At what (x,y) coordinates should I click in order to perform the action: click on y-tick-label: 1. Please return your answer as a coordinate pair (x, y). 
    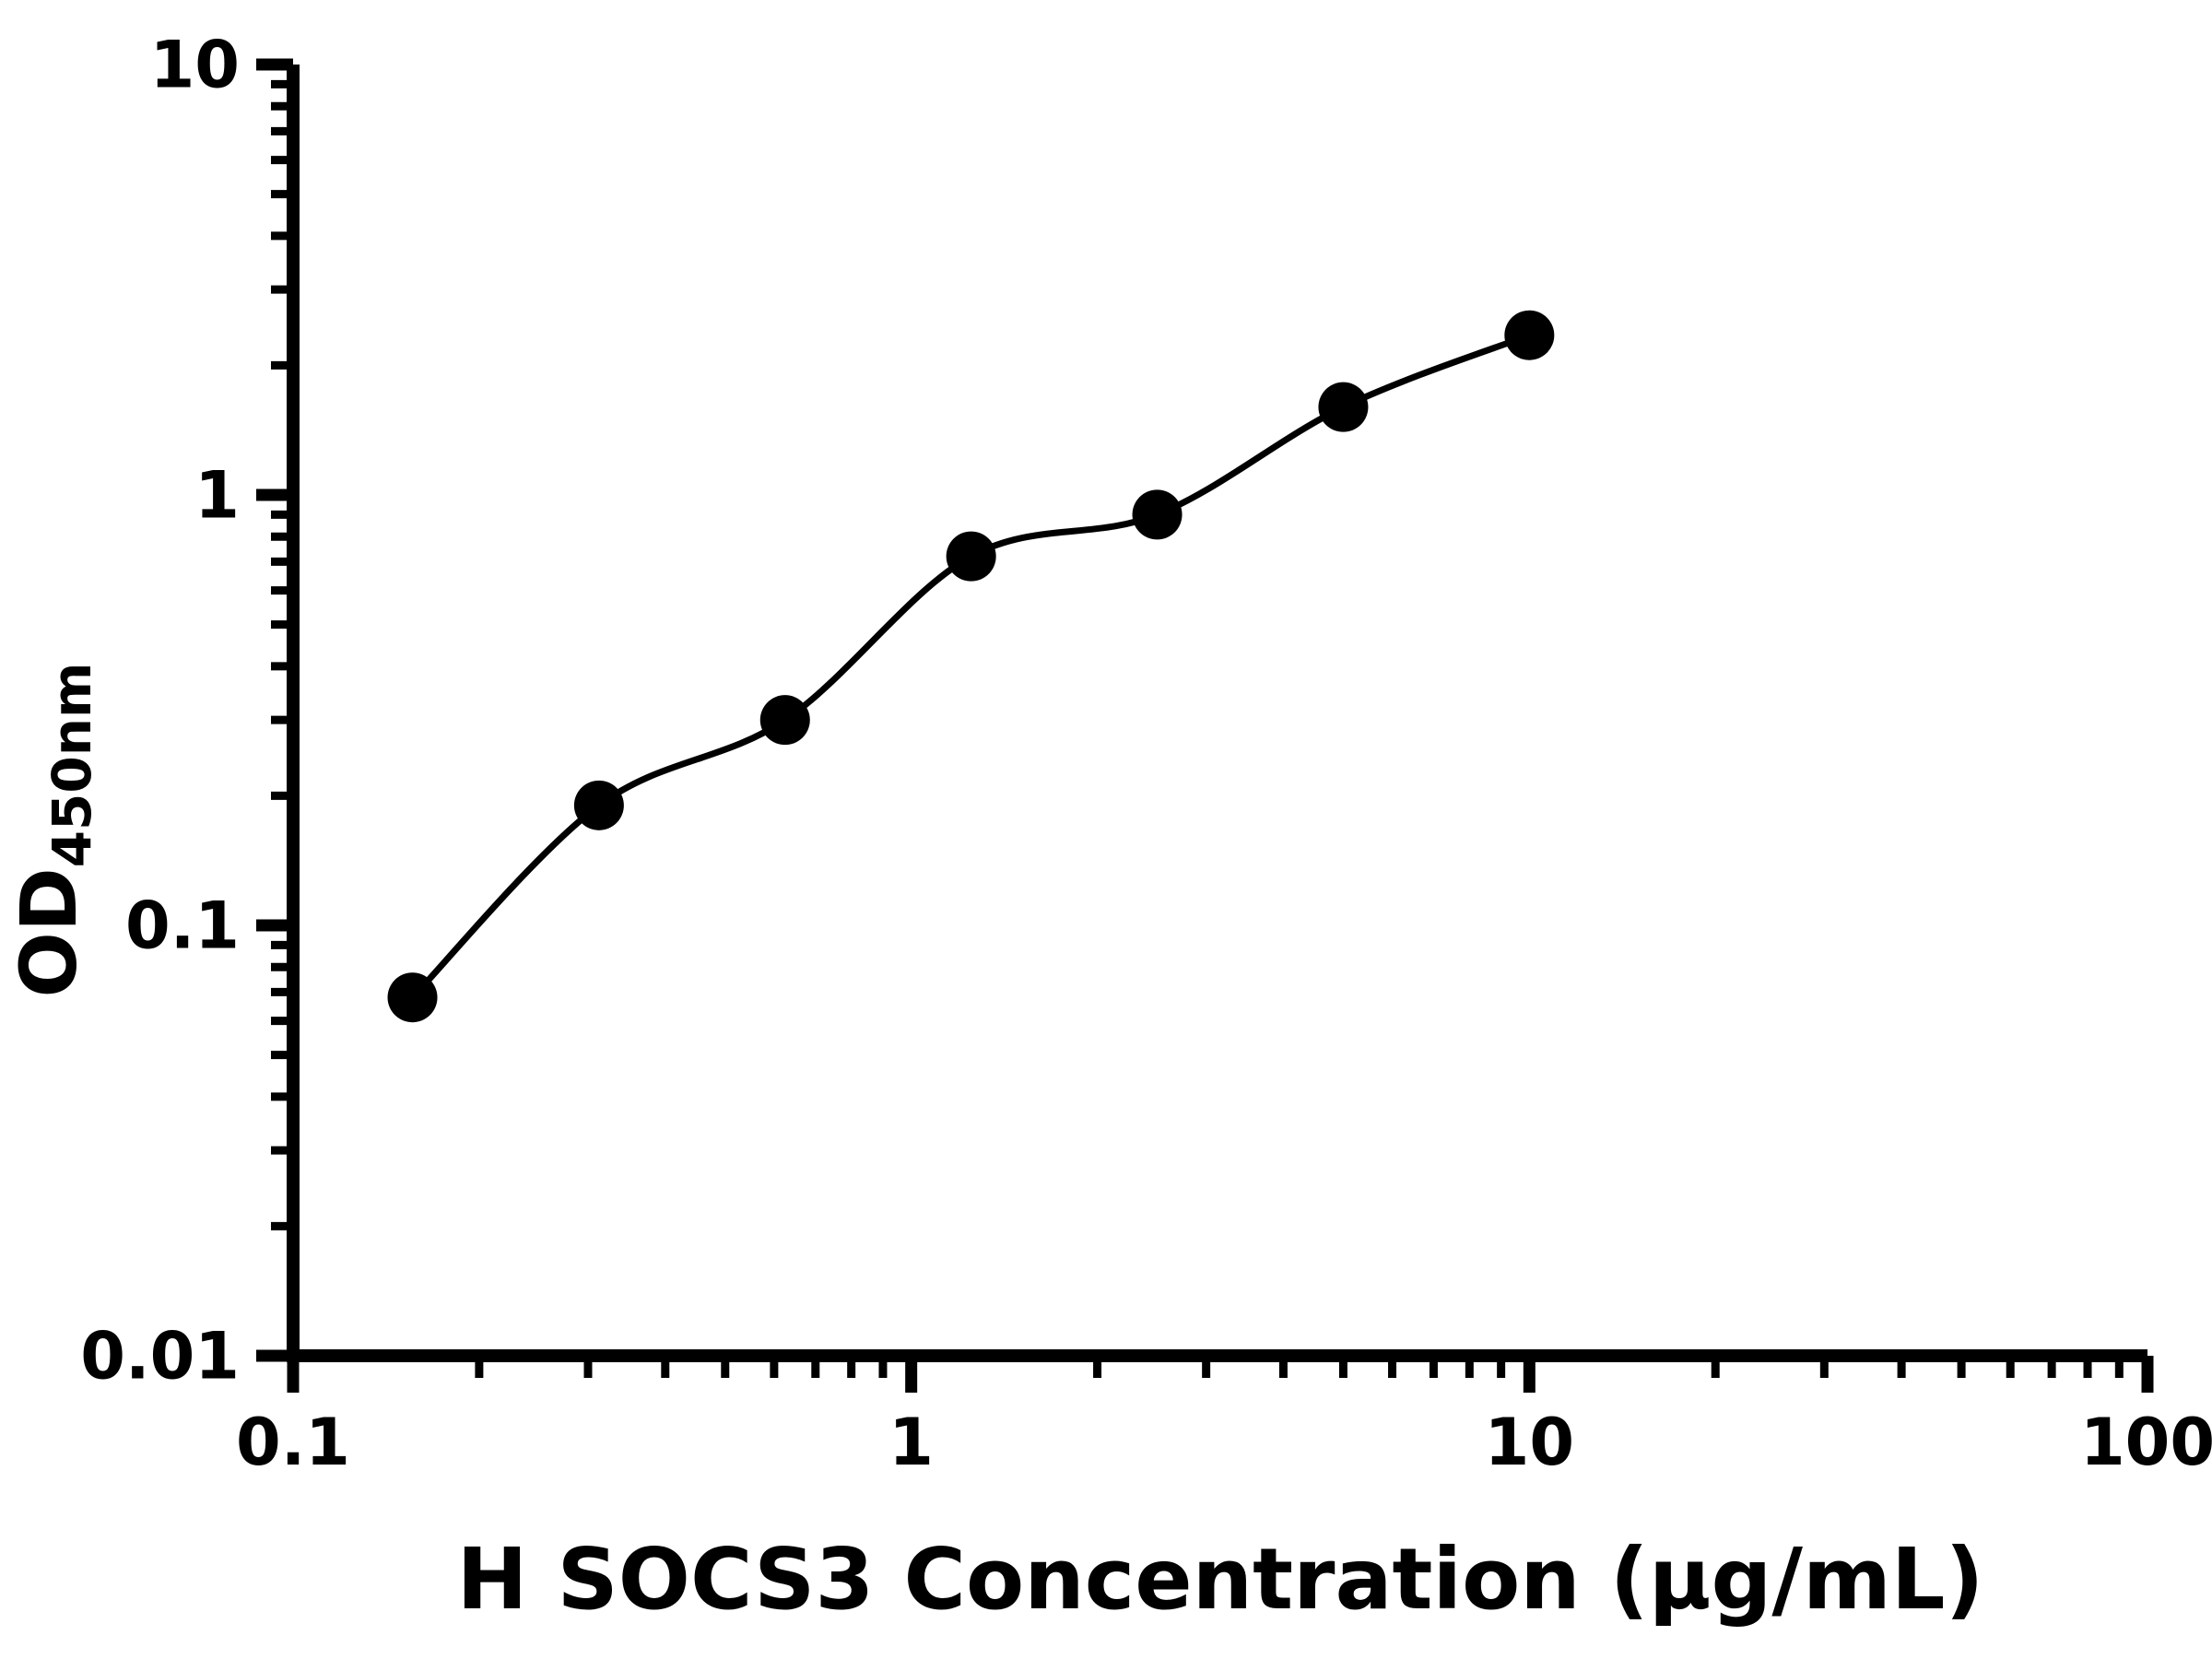
    Looking at the image, I should click on (217, 496).